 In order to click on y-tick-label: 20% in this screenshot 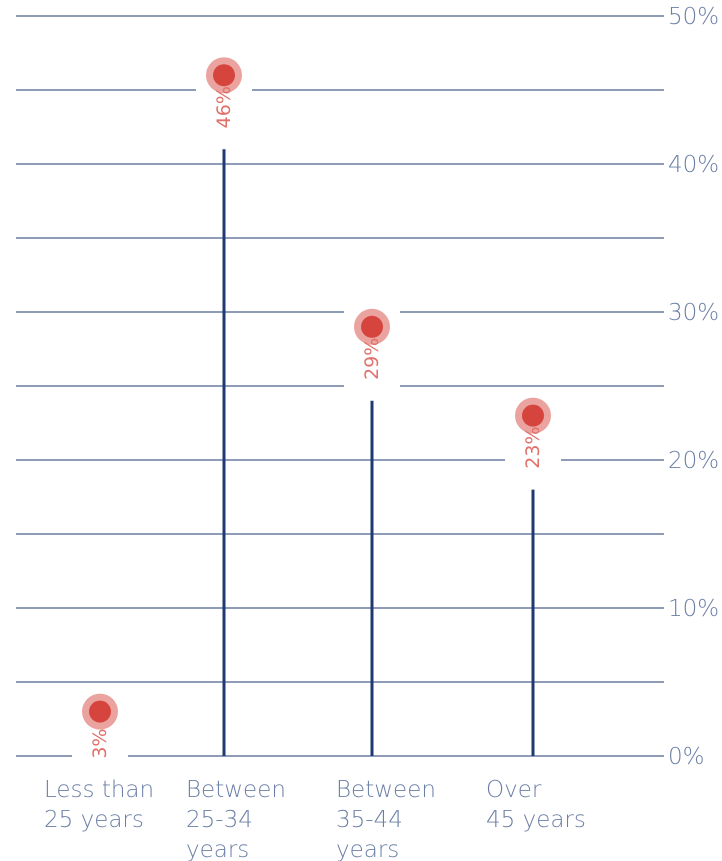, I will do `click(693, 461)`.